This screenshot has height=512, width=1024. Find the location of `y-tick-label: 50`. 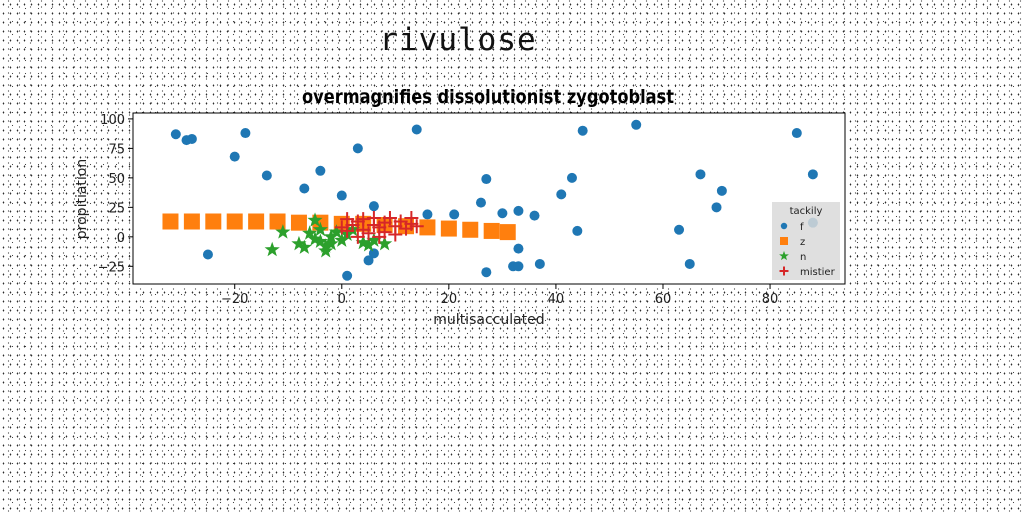

y-tick-label: 50 is located at coordinates (116, 179).